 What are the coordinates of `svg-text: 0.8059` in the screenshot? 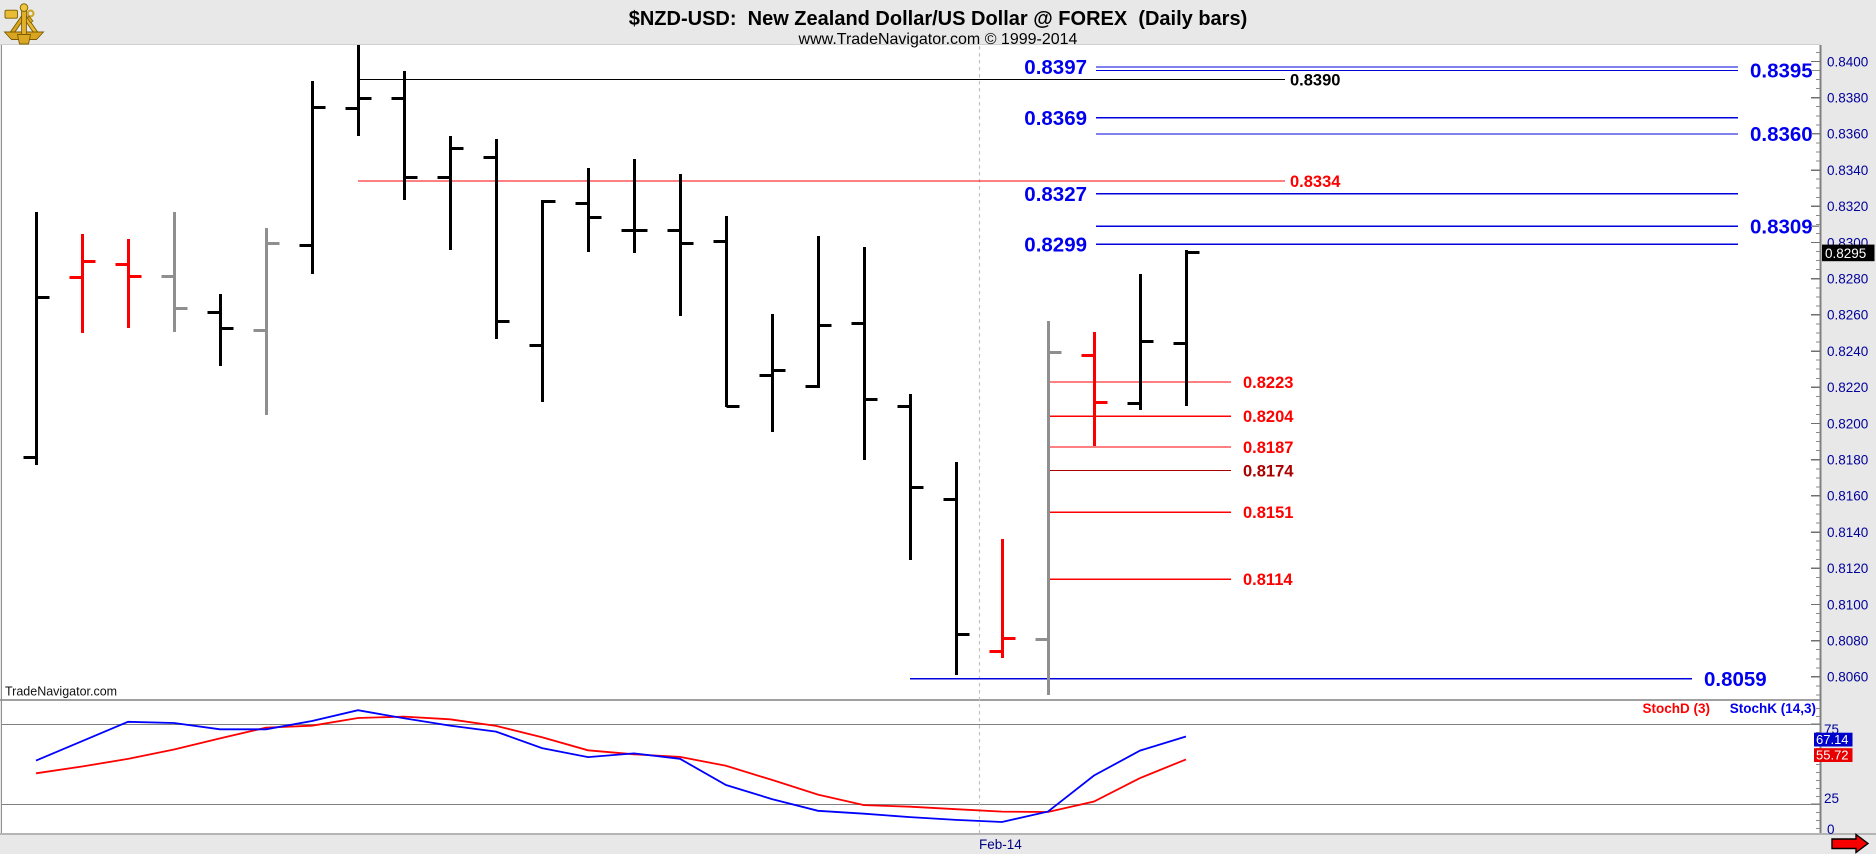 It's located at (1735, 679).